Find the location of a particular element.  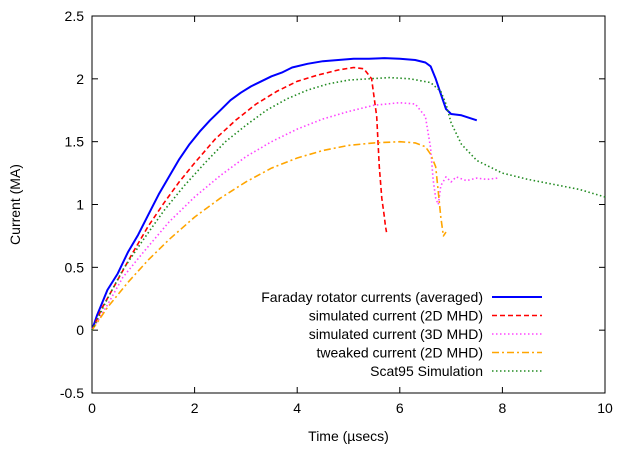

x-tick-label: 4 is located at coordinates (297, 408).